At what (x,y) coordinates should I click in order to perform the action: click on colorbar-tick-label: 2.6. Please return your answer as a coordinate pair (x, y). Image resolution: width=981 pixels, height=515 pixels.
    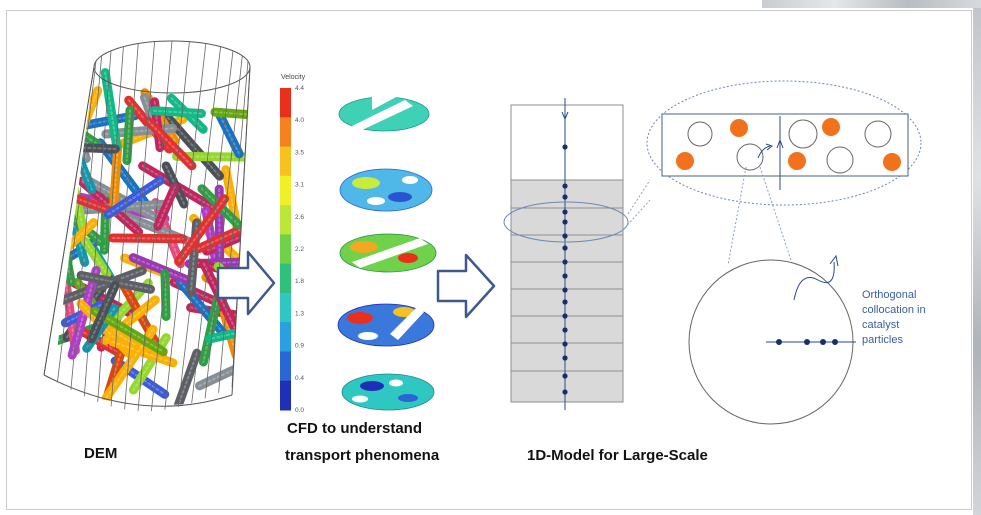
    Looking at the image, I should click on (299, 217).